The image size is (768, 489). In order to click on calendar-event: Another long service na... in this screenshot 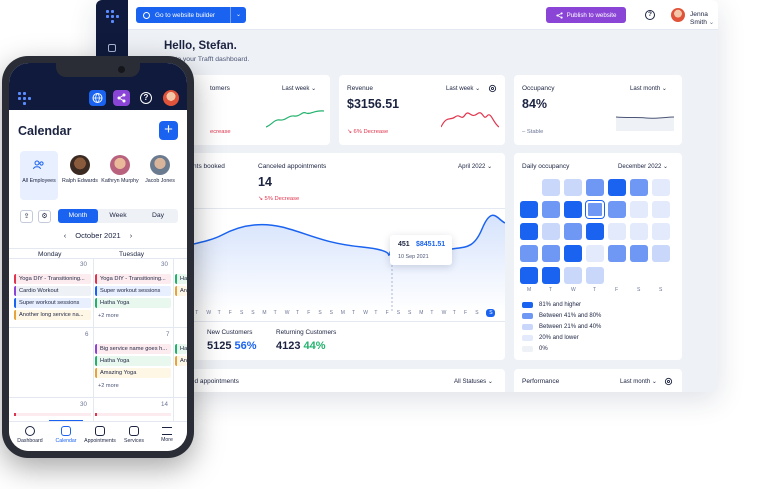, I will do `click(52, 315)`.